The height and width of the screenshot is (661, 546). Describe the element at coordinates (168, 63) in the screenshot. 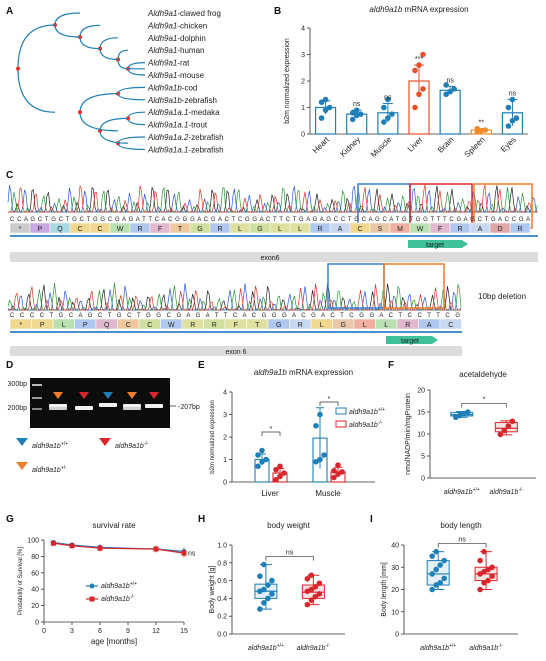

I see `species-label: Aldh9a1-rat` at that location.